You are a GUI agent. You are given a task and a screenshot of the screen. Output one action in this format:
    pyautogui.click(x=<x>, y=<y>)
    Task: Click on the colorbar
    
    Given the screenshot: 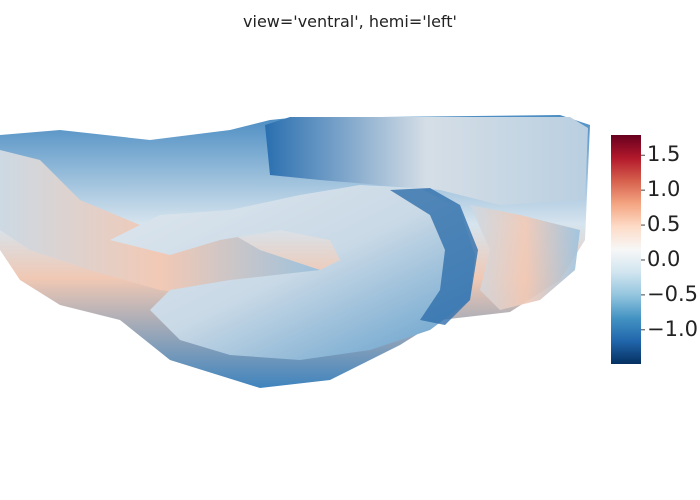 What is the action you would take?
    pyautogui.click(x=626, y=249)
    